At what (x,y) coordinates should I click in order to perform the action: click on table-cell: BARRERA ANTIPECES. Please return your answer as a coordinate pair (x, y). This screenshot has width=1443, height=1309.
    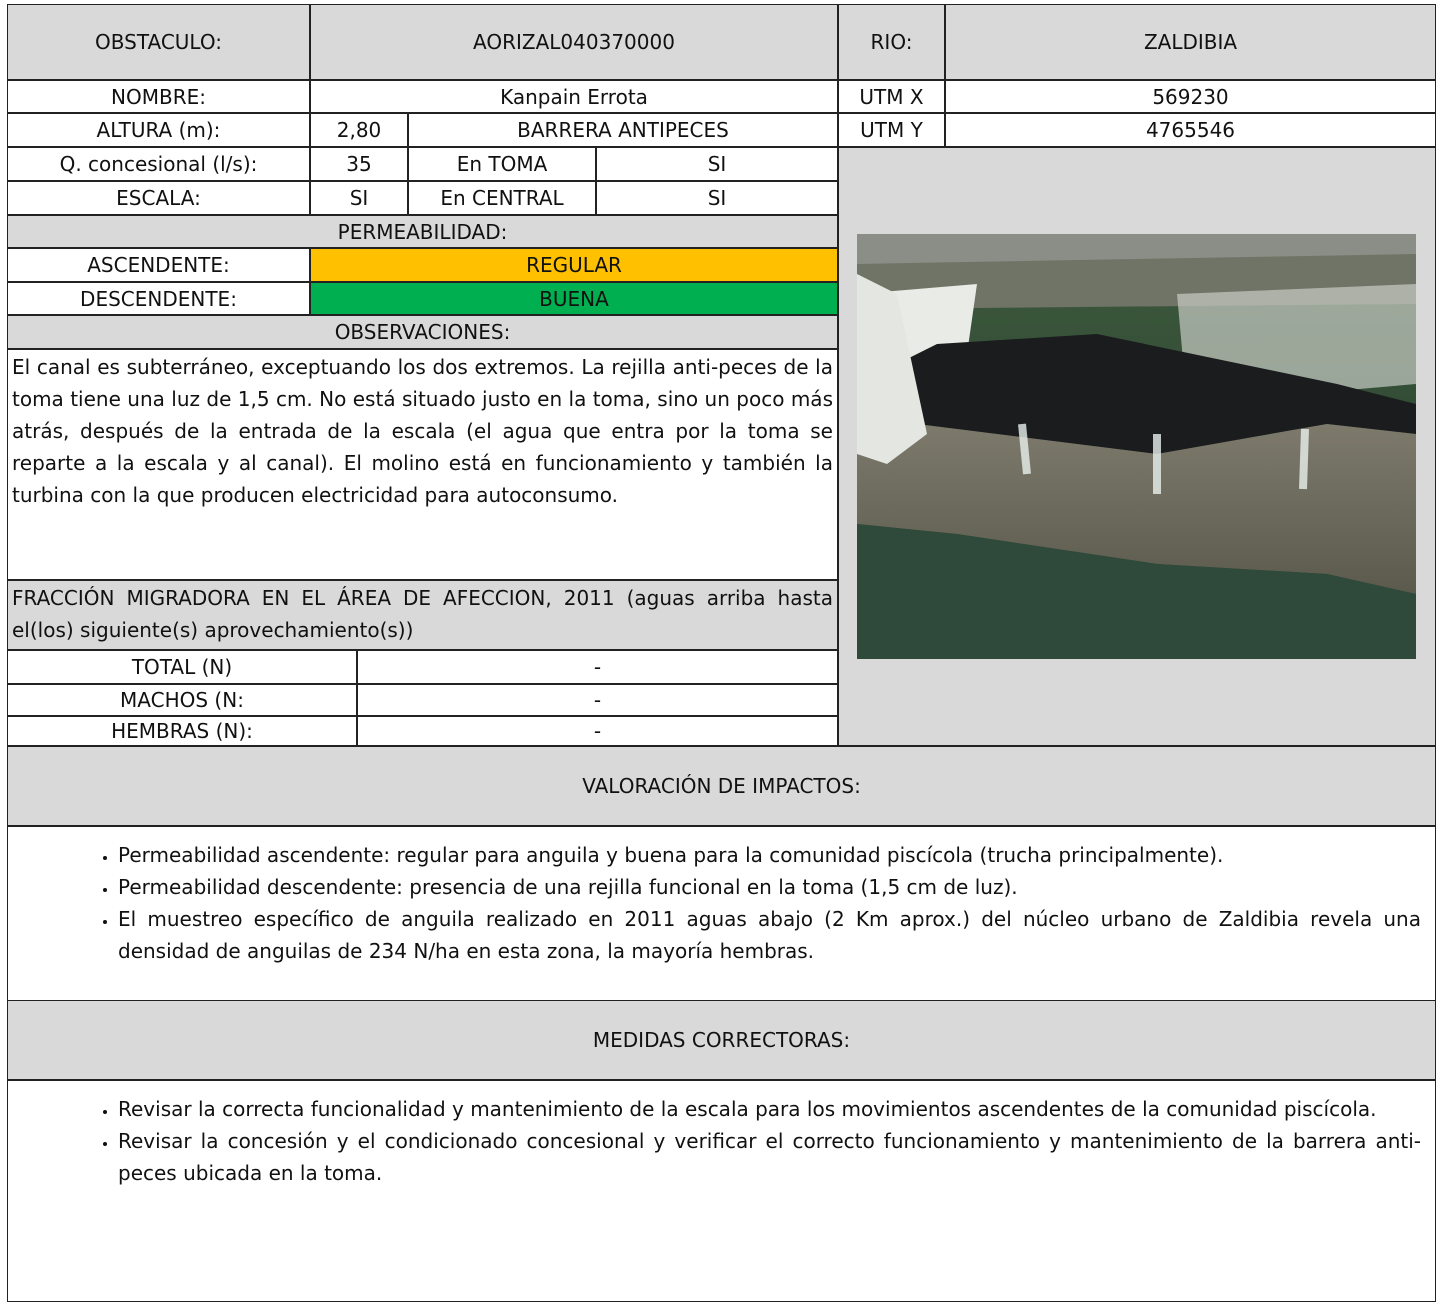
    Looking at the image, I should click on (623, 130).